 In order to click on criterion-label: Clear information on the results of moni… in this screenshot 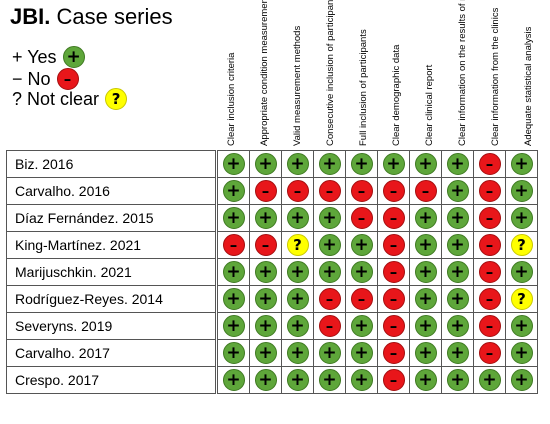, I will do `click(462, 73)`.